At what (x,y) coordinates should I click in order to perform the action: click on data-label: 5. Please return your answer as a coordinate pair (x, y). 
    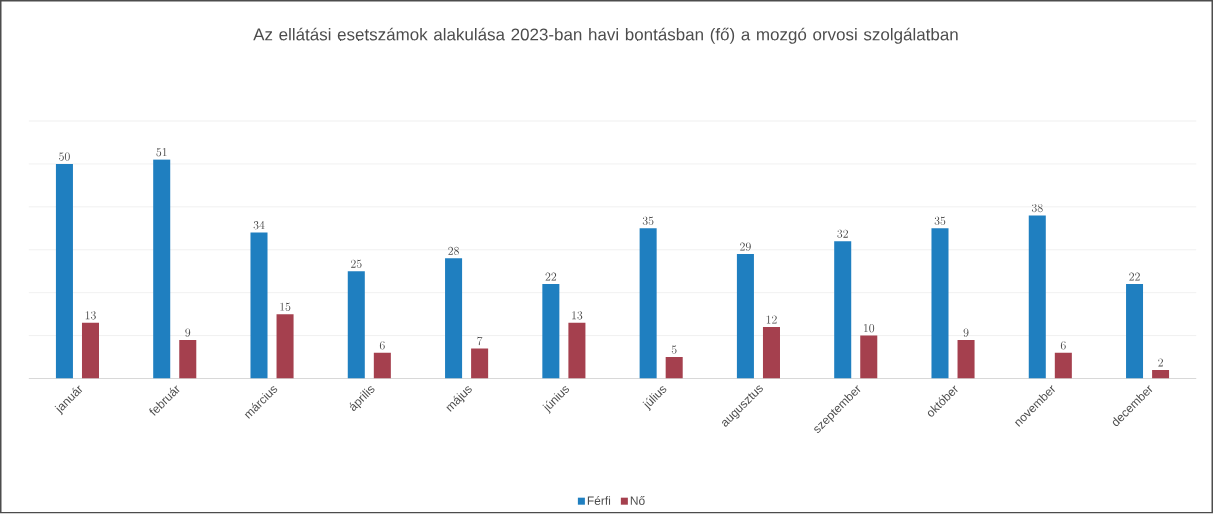
    Looking at the image, I should click on (674, 349).